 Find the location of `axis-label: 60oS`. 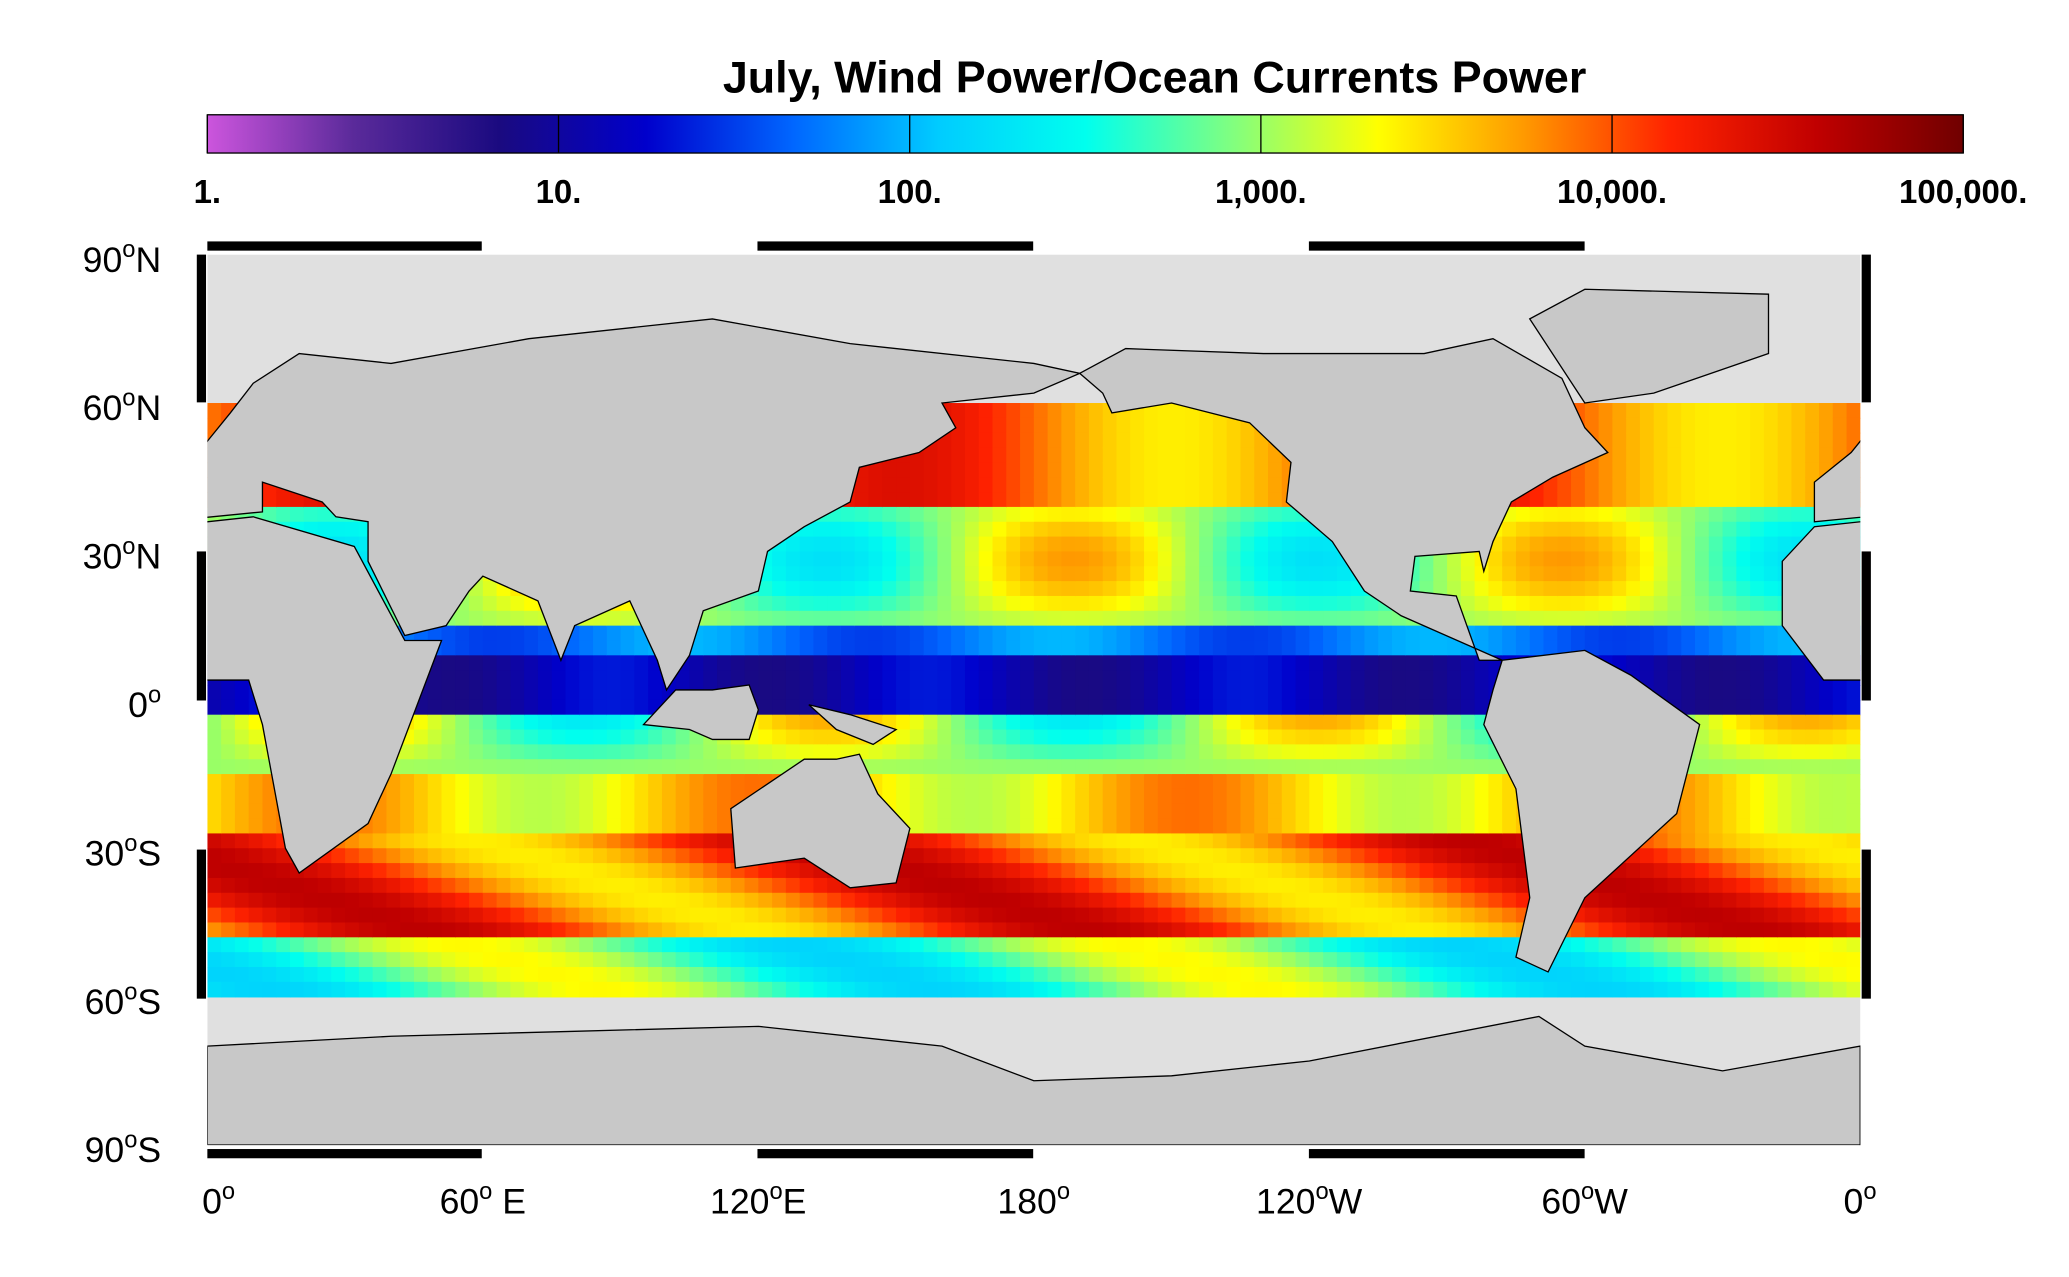

axis-label: 60oS is located at coordinates (123, 1000).